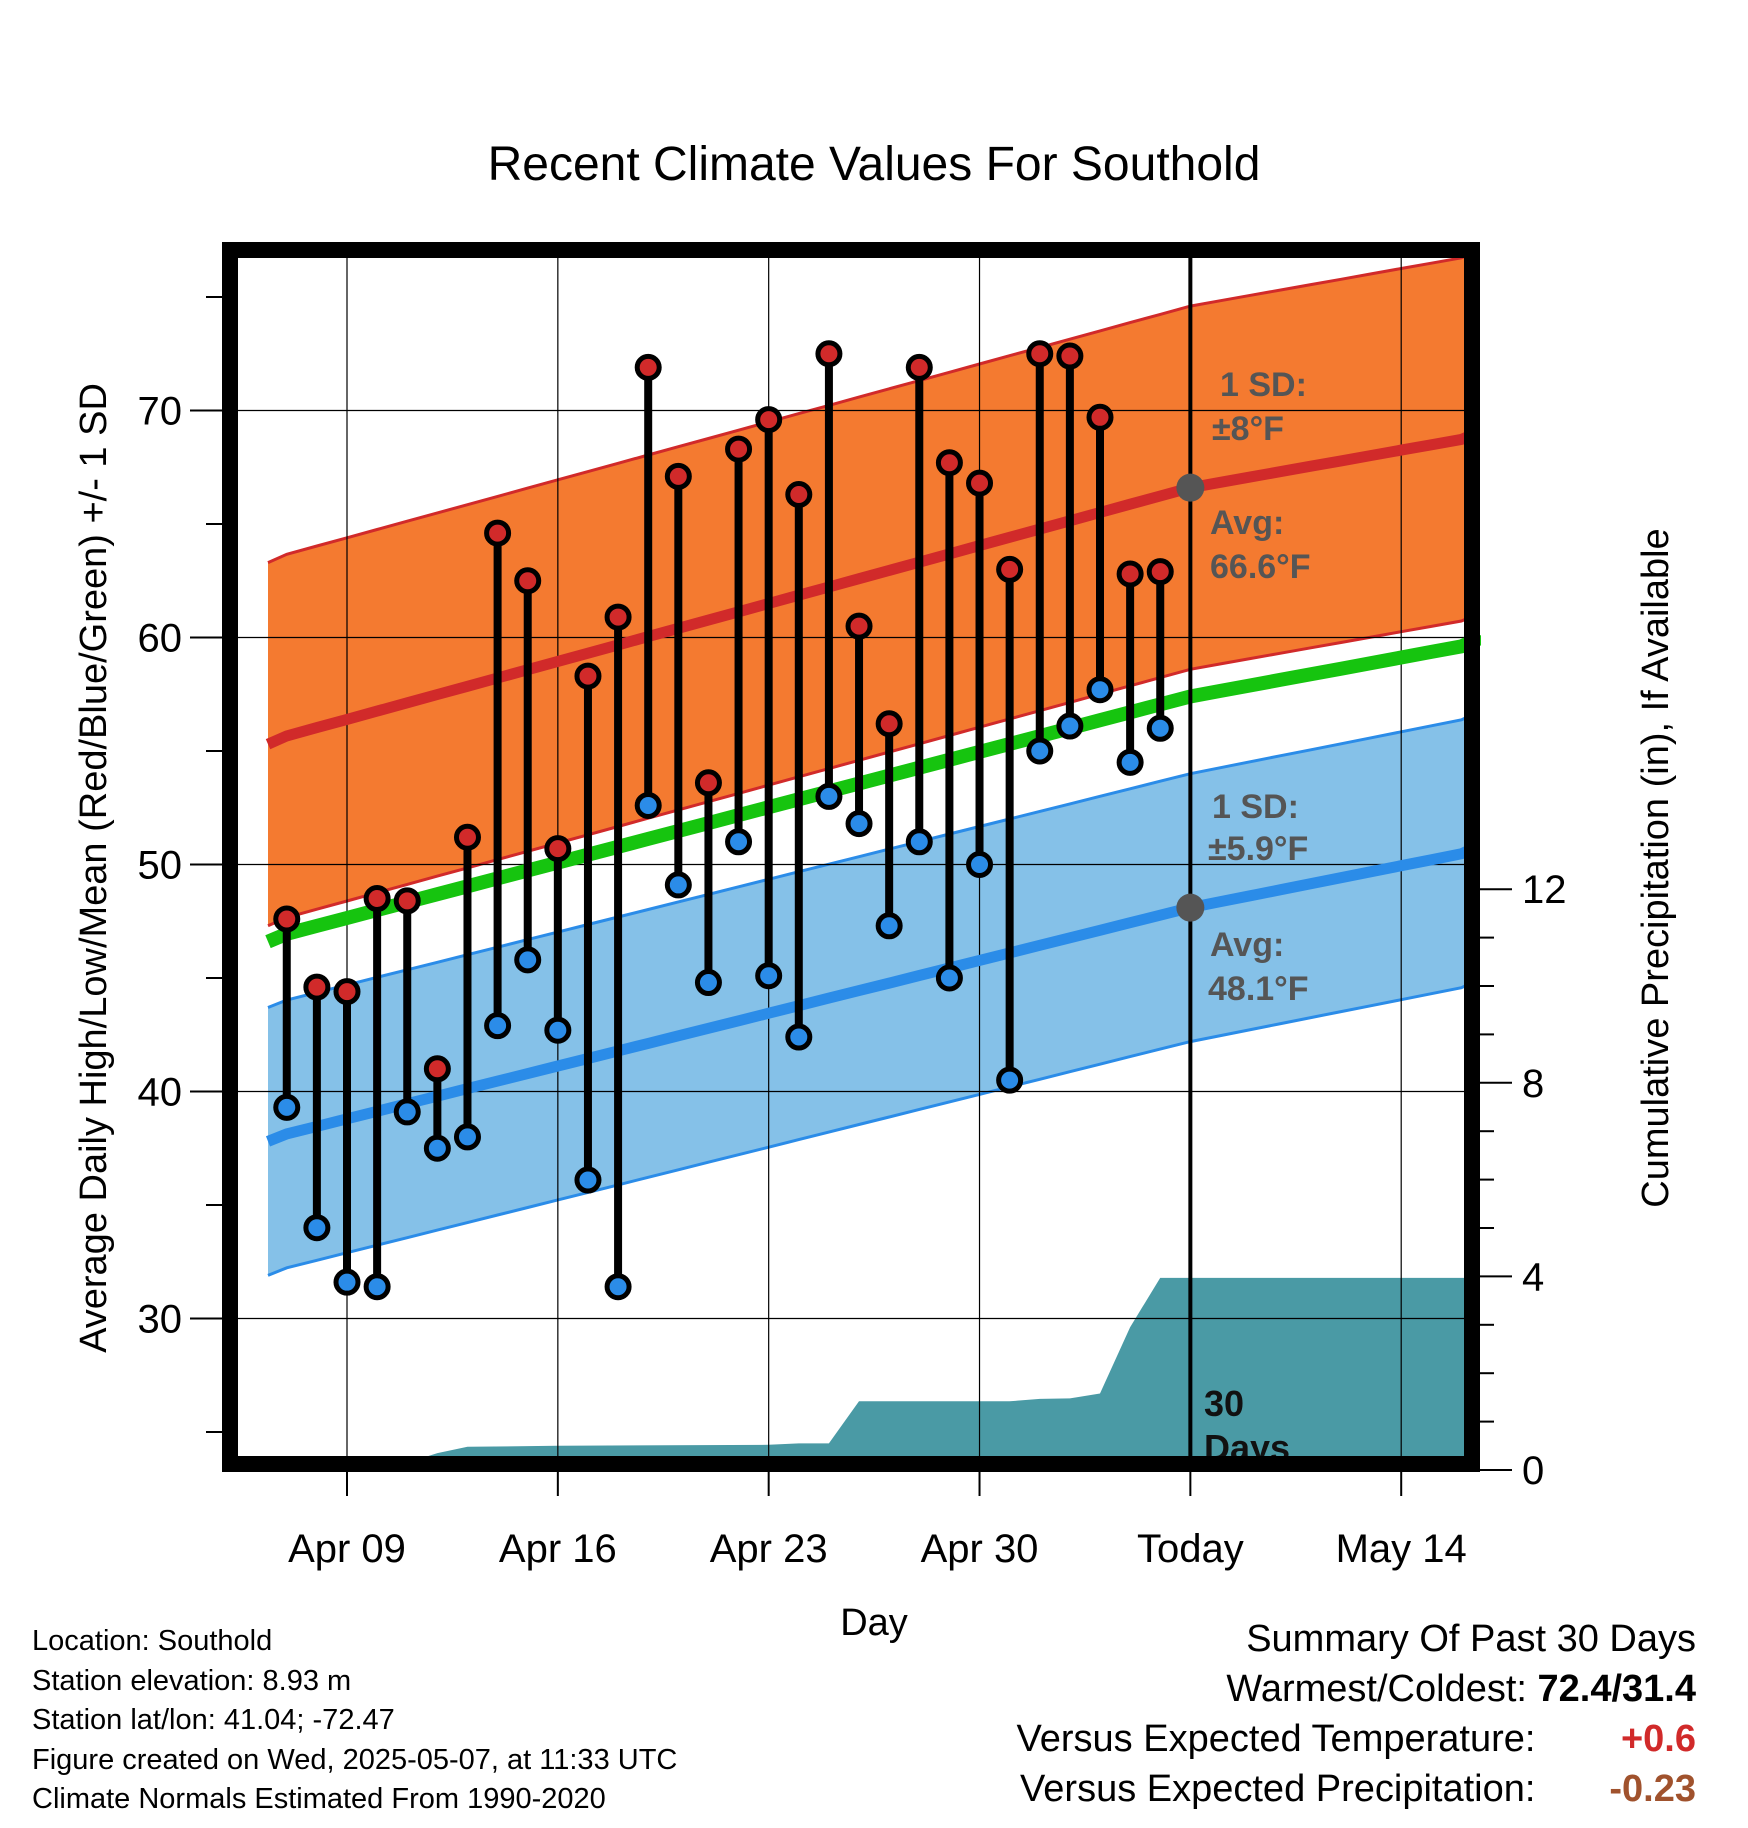 The image size is (1748, 1828). I want to click on summary-warm-cold: Warmest/Coldest: 72.4/31.4, so click(1356, 1689).